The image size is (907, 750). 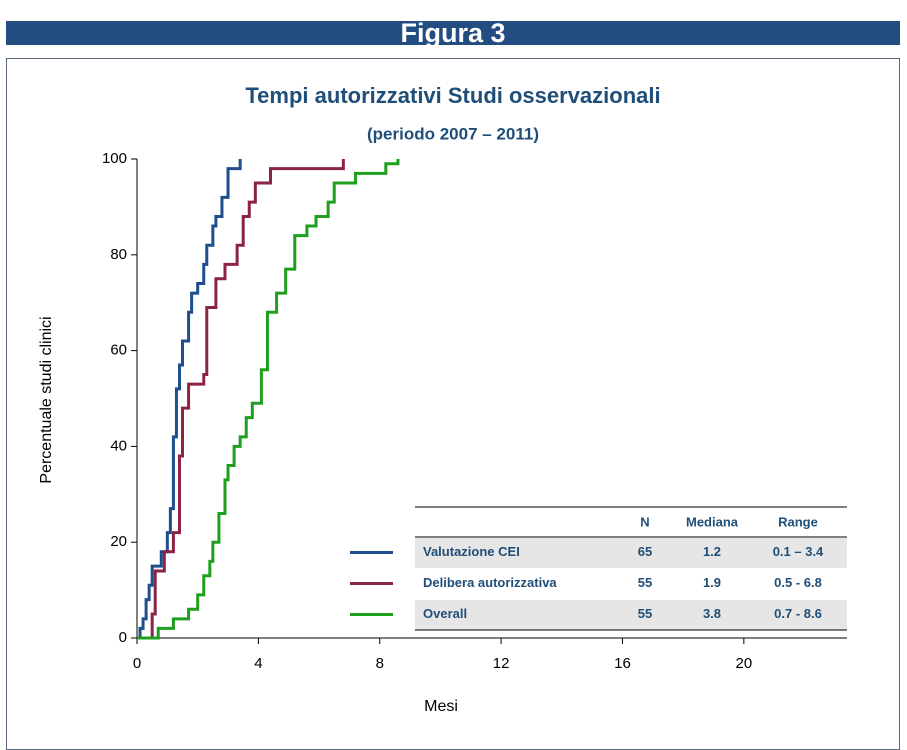 I want to click on y-axis-label: Percentuale studi clinici, so click(x=46, y=399).